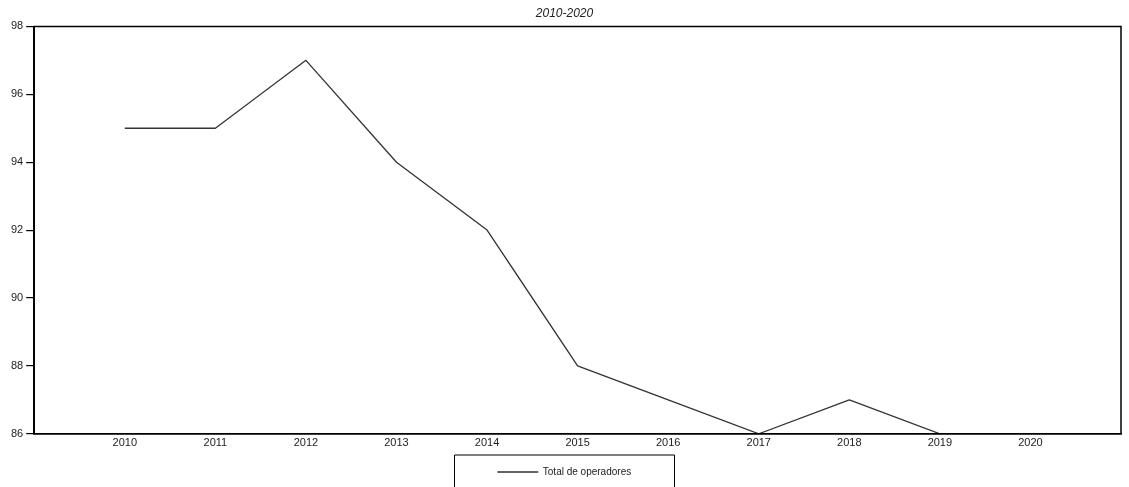  Describe the element at coordinates (125, 442) in the screenshot. I see `x-tick-label: 2010` at that location.